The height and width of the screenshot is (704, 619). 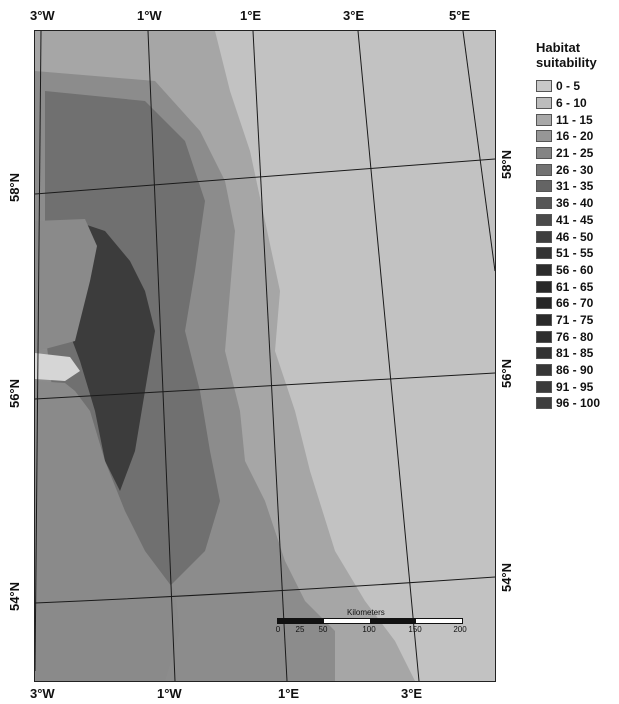 What do you see at coordinates (575, 336) in the screenshot?
I see `legend-label: 76 - 80` at bounding box center [575, 336].